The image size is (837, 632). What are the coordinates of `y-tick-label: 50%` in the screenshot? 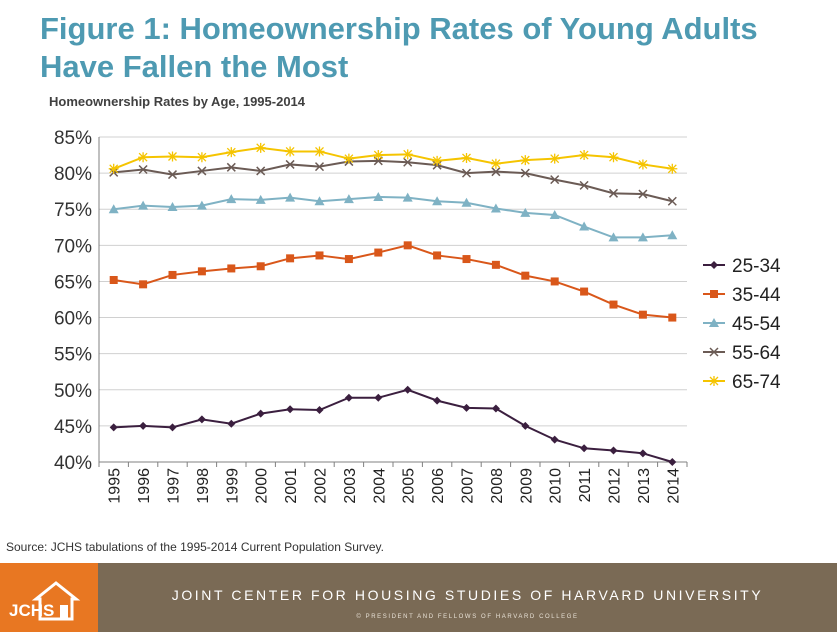 It's located at (73, 391).